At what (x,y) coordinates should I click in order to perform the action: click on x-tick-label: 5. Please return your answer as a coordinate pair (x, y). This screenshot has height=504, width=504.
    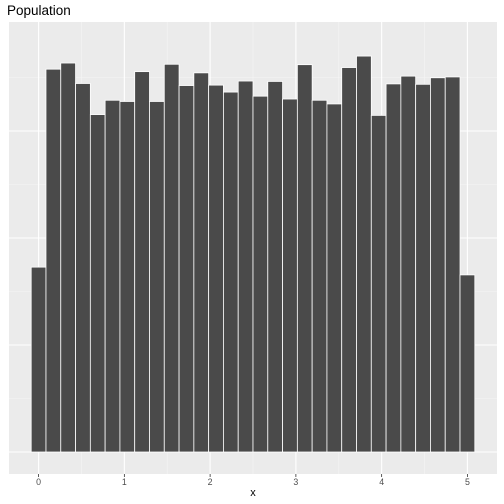
    Looking at the image, I should click on (467, 482).